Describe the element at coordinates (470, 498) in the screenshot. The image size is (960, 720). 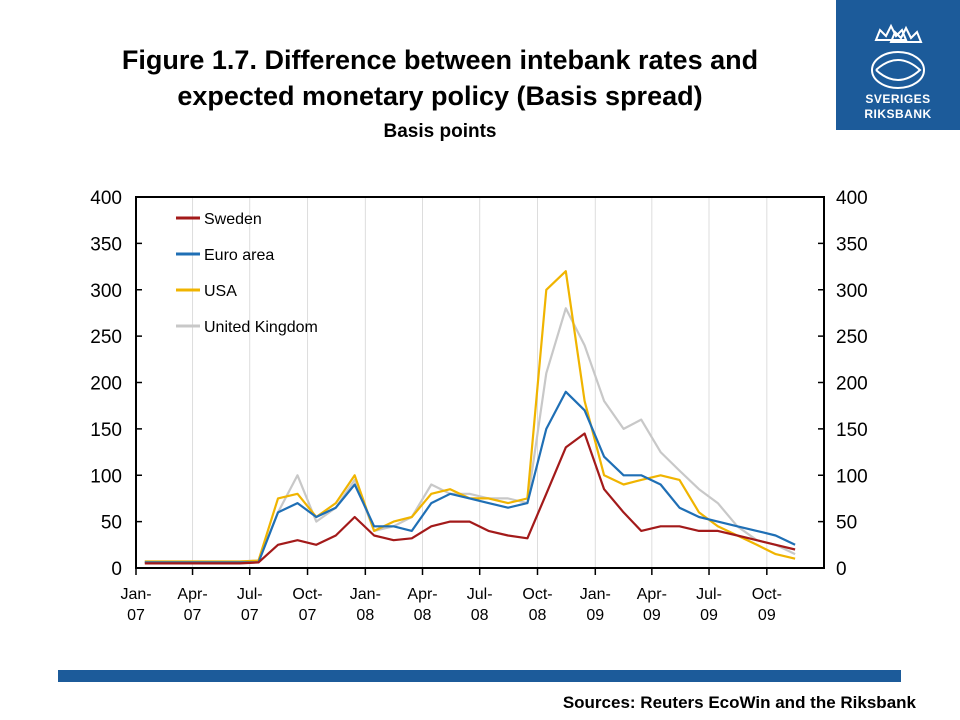
I see `series-line-sweden` at that location.